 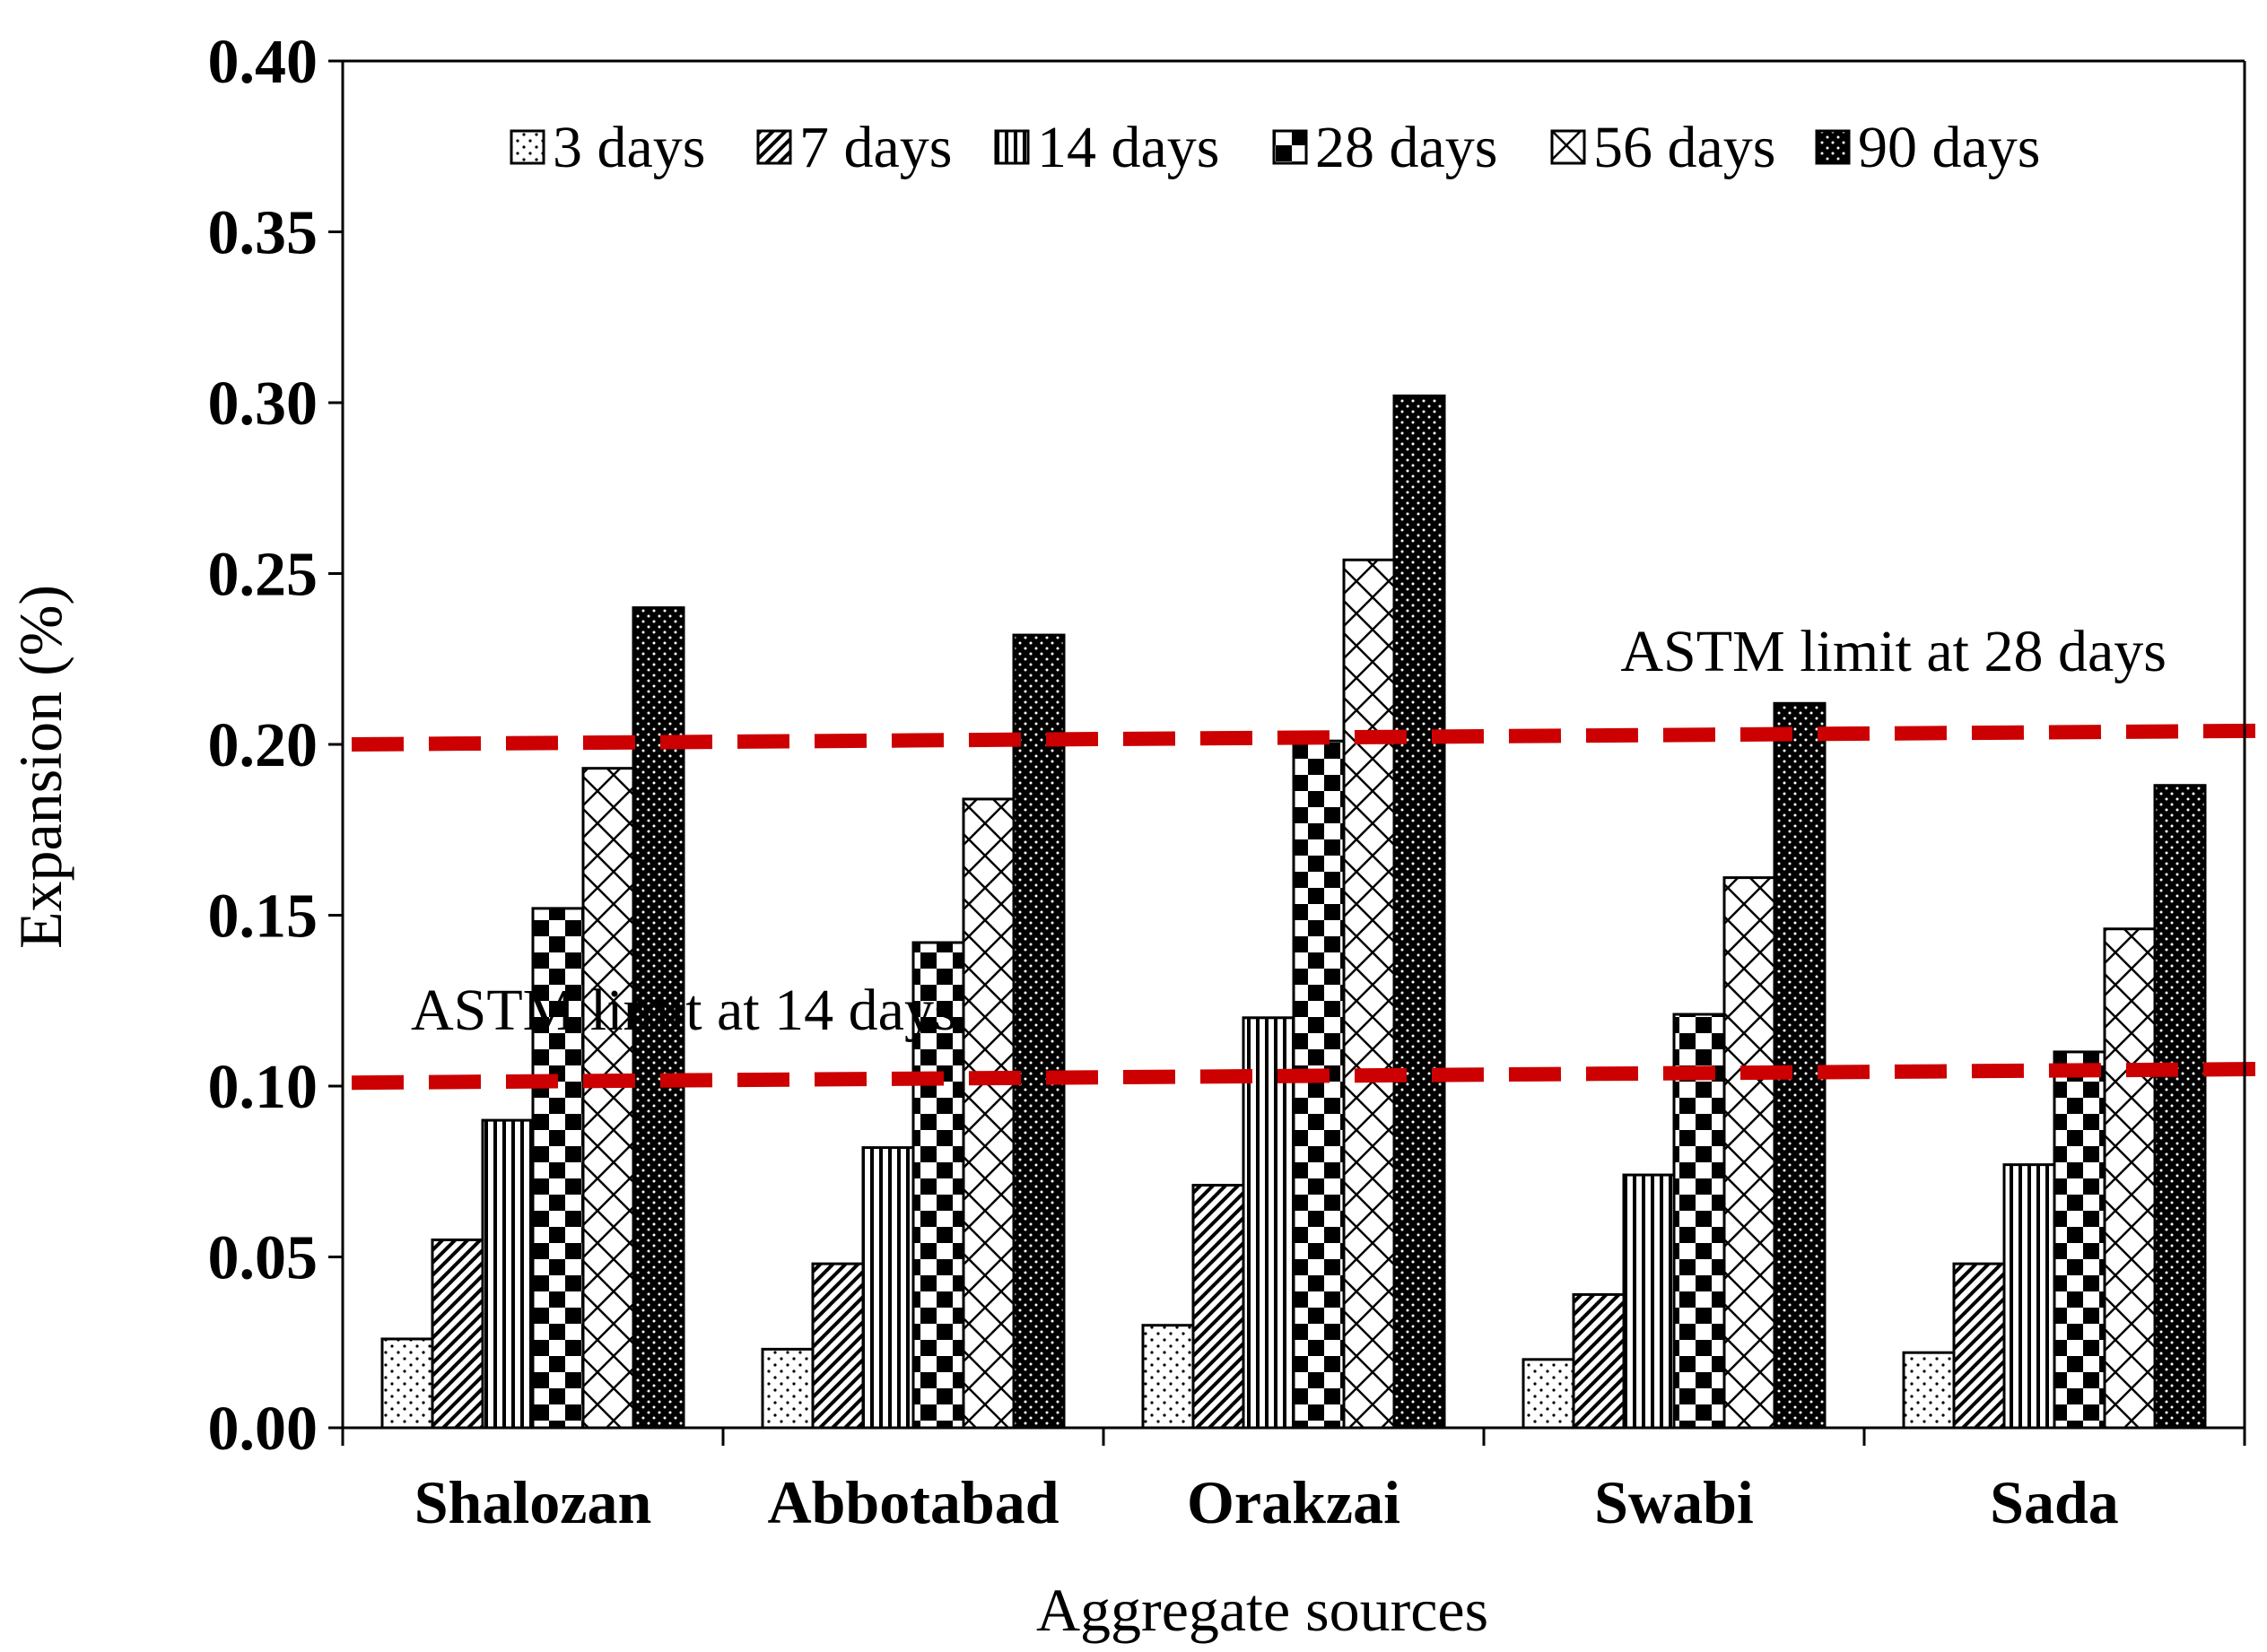 What do you see at coordinates (1684, 147) in the screenshot?
I see `legend-label: 56 days` at bounding box center [1684, 147].